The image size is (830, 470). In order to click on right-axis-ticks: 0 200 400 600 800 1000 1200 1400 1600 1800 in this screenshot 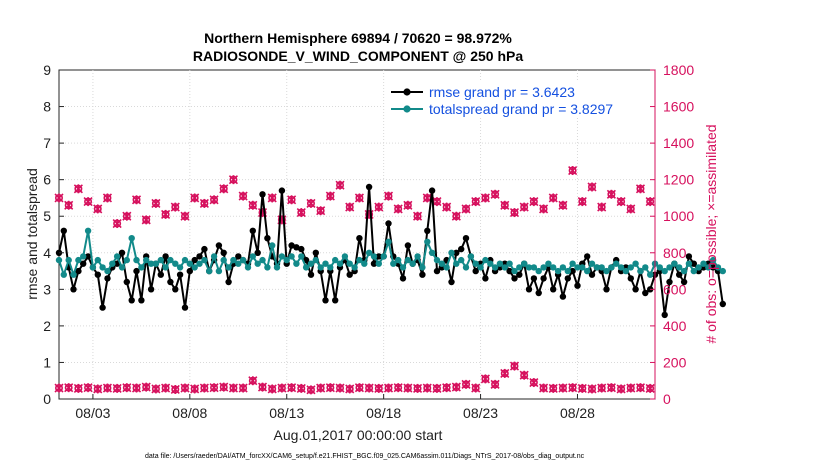, I will do `click(672, 234)`.